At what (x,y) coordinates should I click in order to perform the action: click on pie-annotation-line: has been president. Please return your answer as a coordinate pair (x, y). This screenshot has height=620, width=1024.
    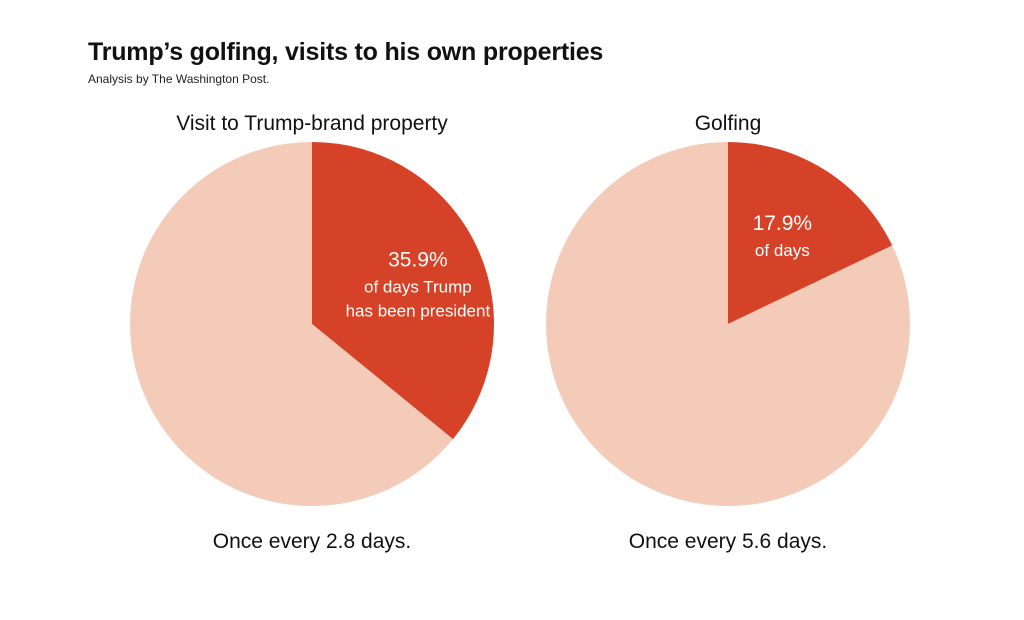
    Looking at the image, I should click on (418, 310).